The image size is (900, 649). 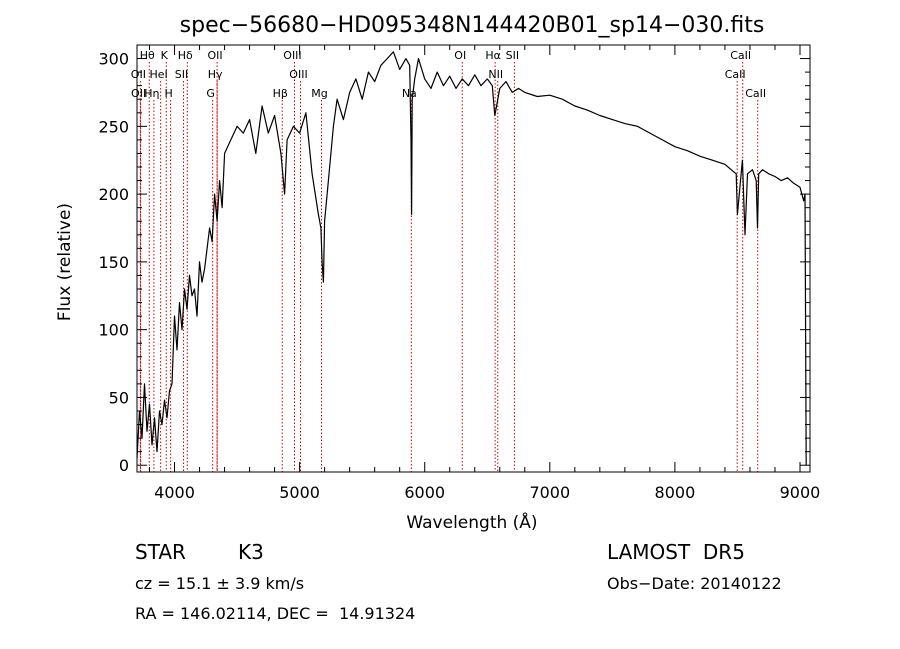 What do you see at coordinates (147, 55) in the screenshot?
I see `line-marker-label: Hθ` at bounding box center [147, 55].